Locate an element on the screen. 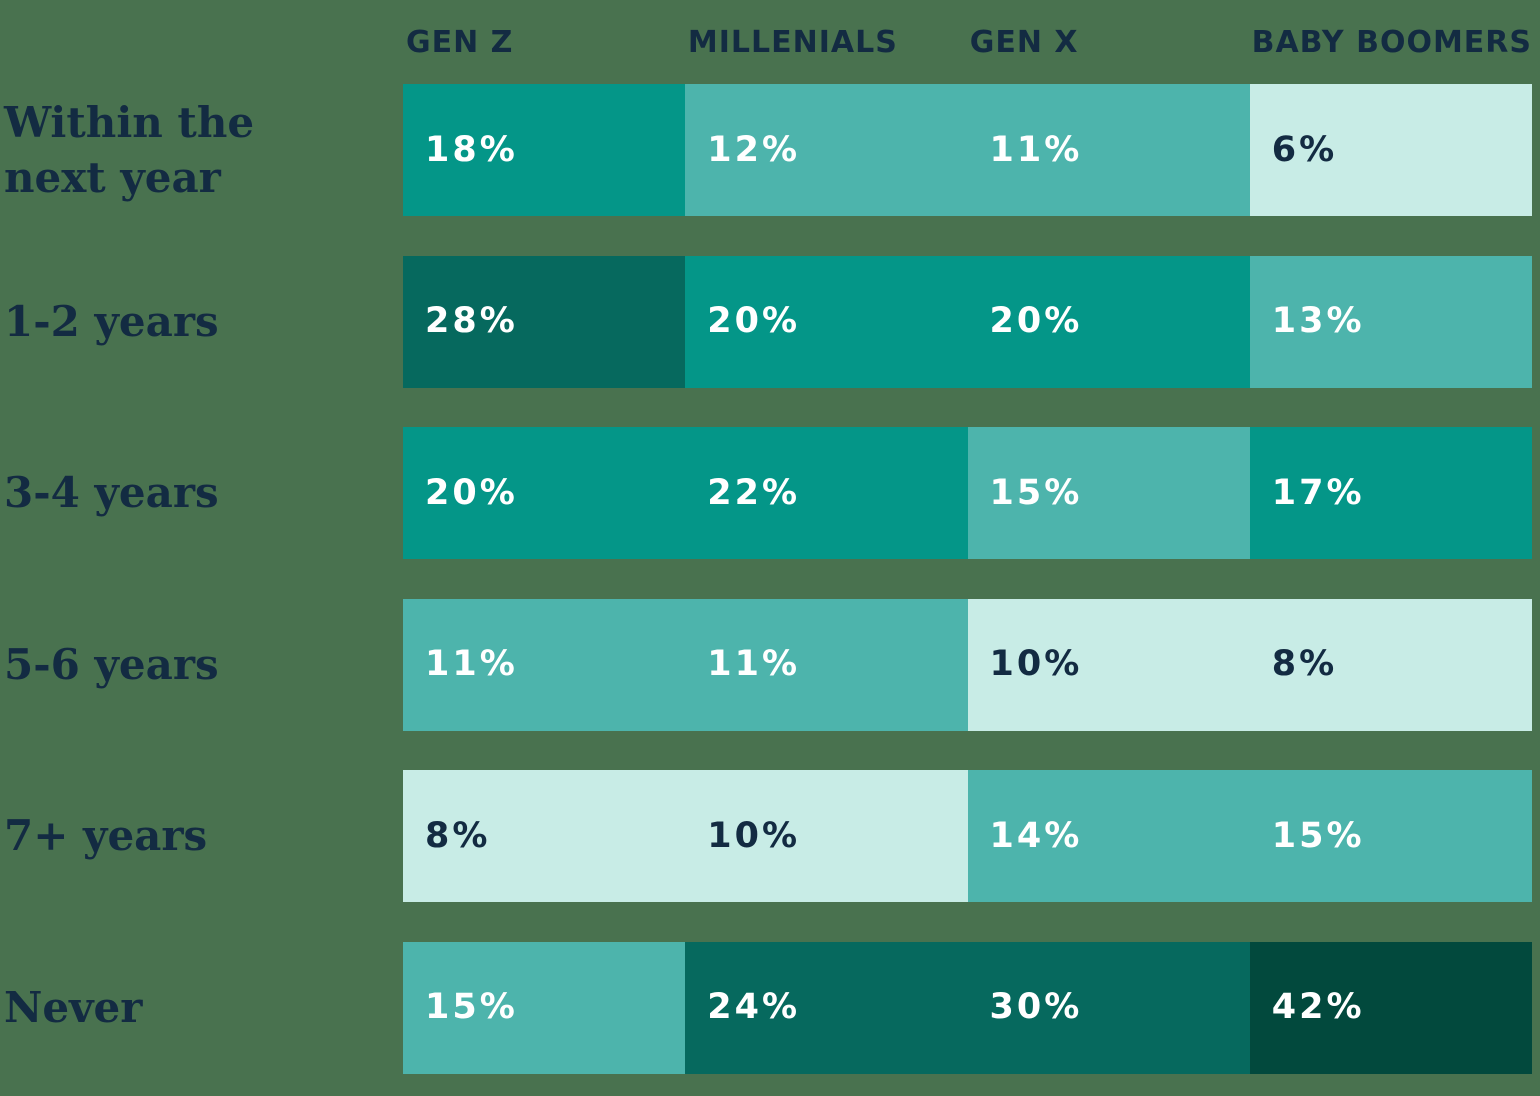  column-header-gen-x: GEN X is located at coordinates (1024, 42).